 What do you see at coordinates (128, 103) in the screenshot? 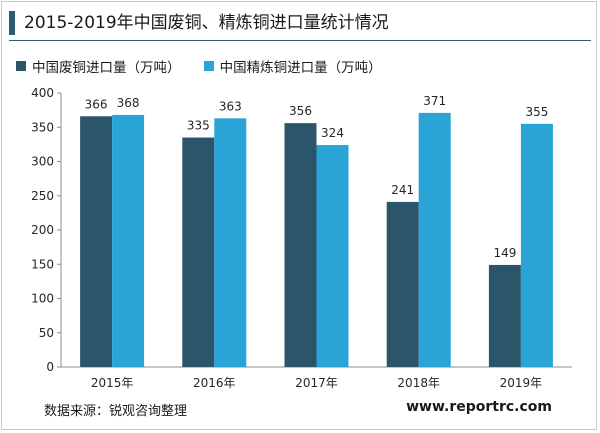
I see `data-label-series-2-0: 368` at bounding box center [128, 103].